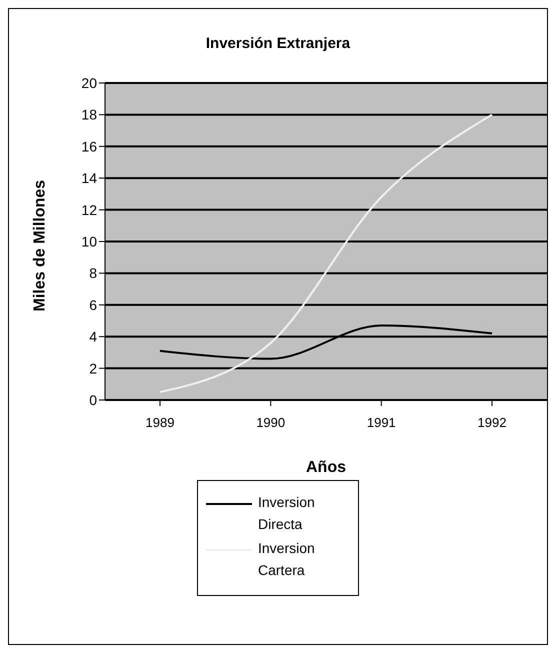 The width and height of the screenshot is (556, 653). I want to click on legend-label: Inversion Cartera, so click(287, 559).